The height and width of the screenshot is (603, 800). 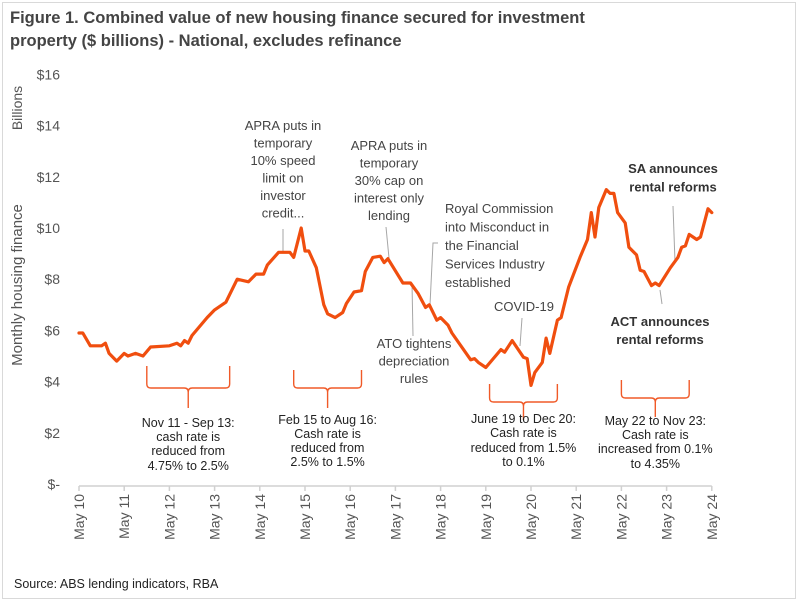 I want to click on annotation-label: the Financial, so click(x=482, y=245).